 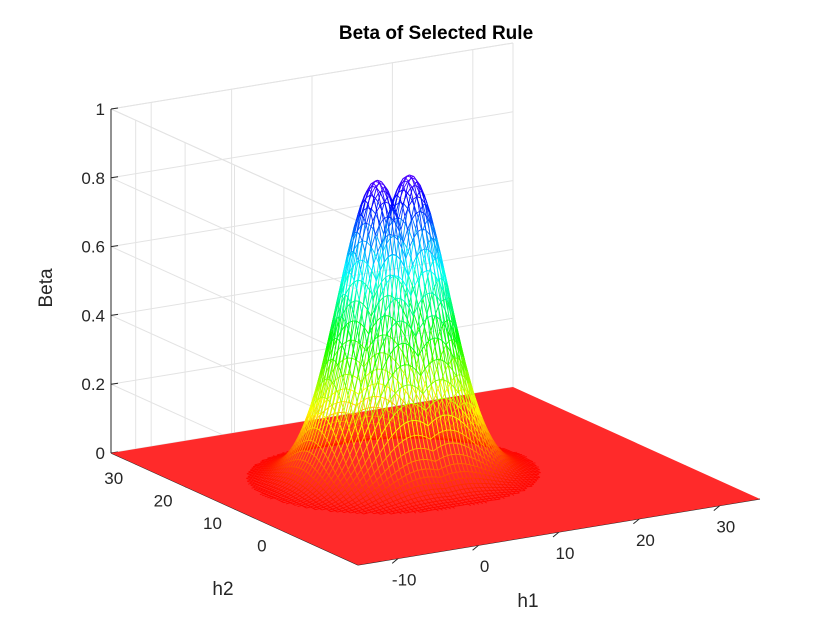 I want to click on grid-line-z-side, so click(x=234, y=371).